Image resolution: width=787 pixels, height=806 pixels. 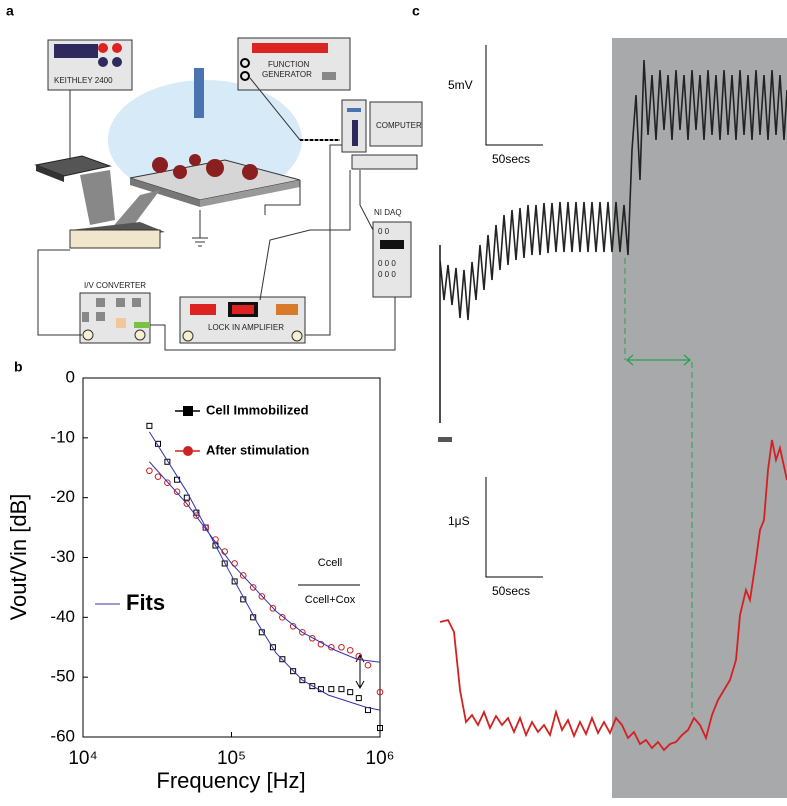 What do you see at coordinates (416, 11) in the screenshot?
I see `panel-label: c` at bounding box center [416, 11].